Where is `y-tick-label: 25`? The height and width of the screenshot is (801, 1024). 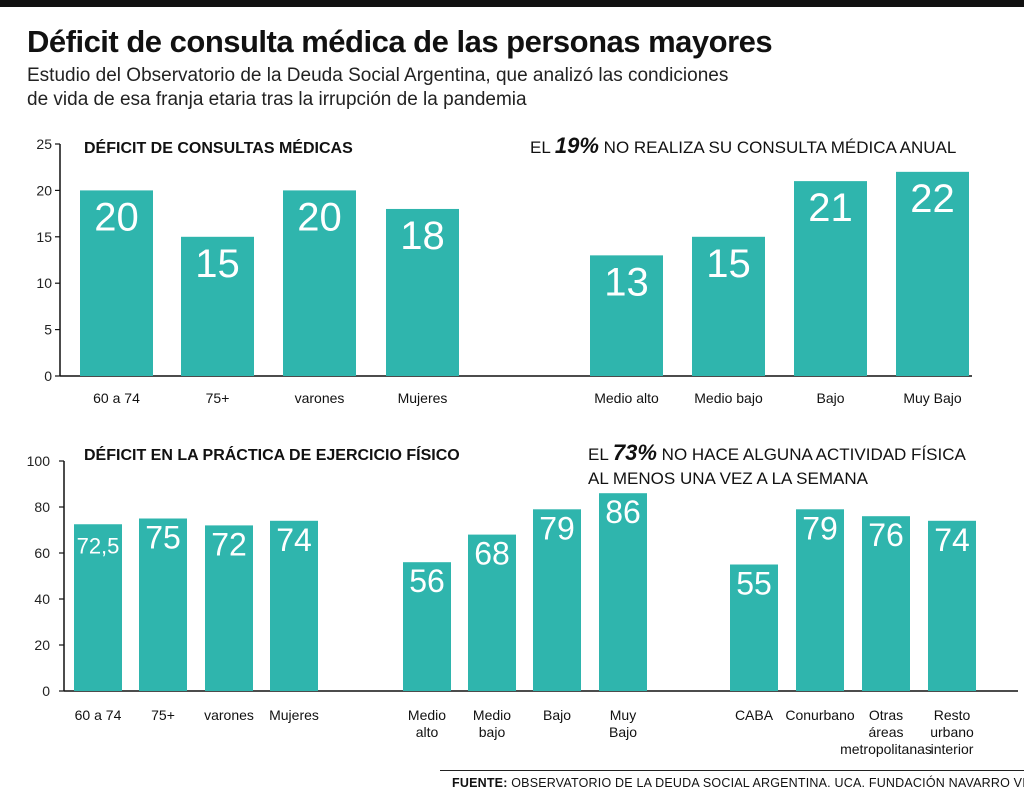 y-tick-label: 25 is located at coordinates (44, 144).